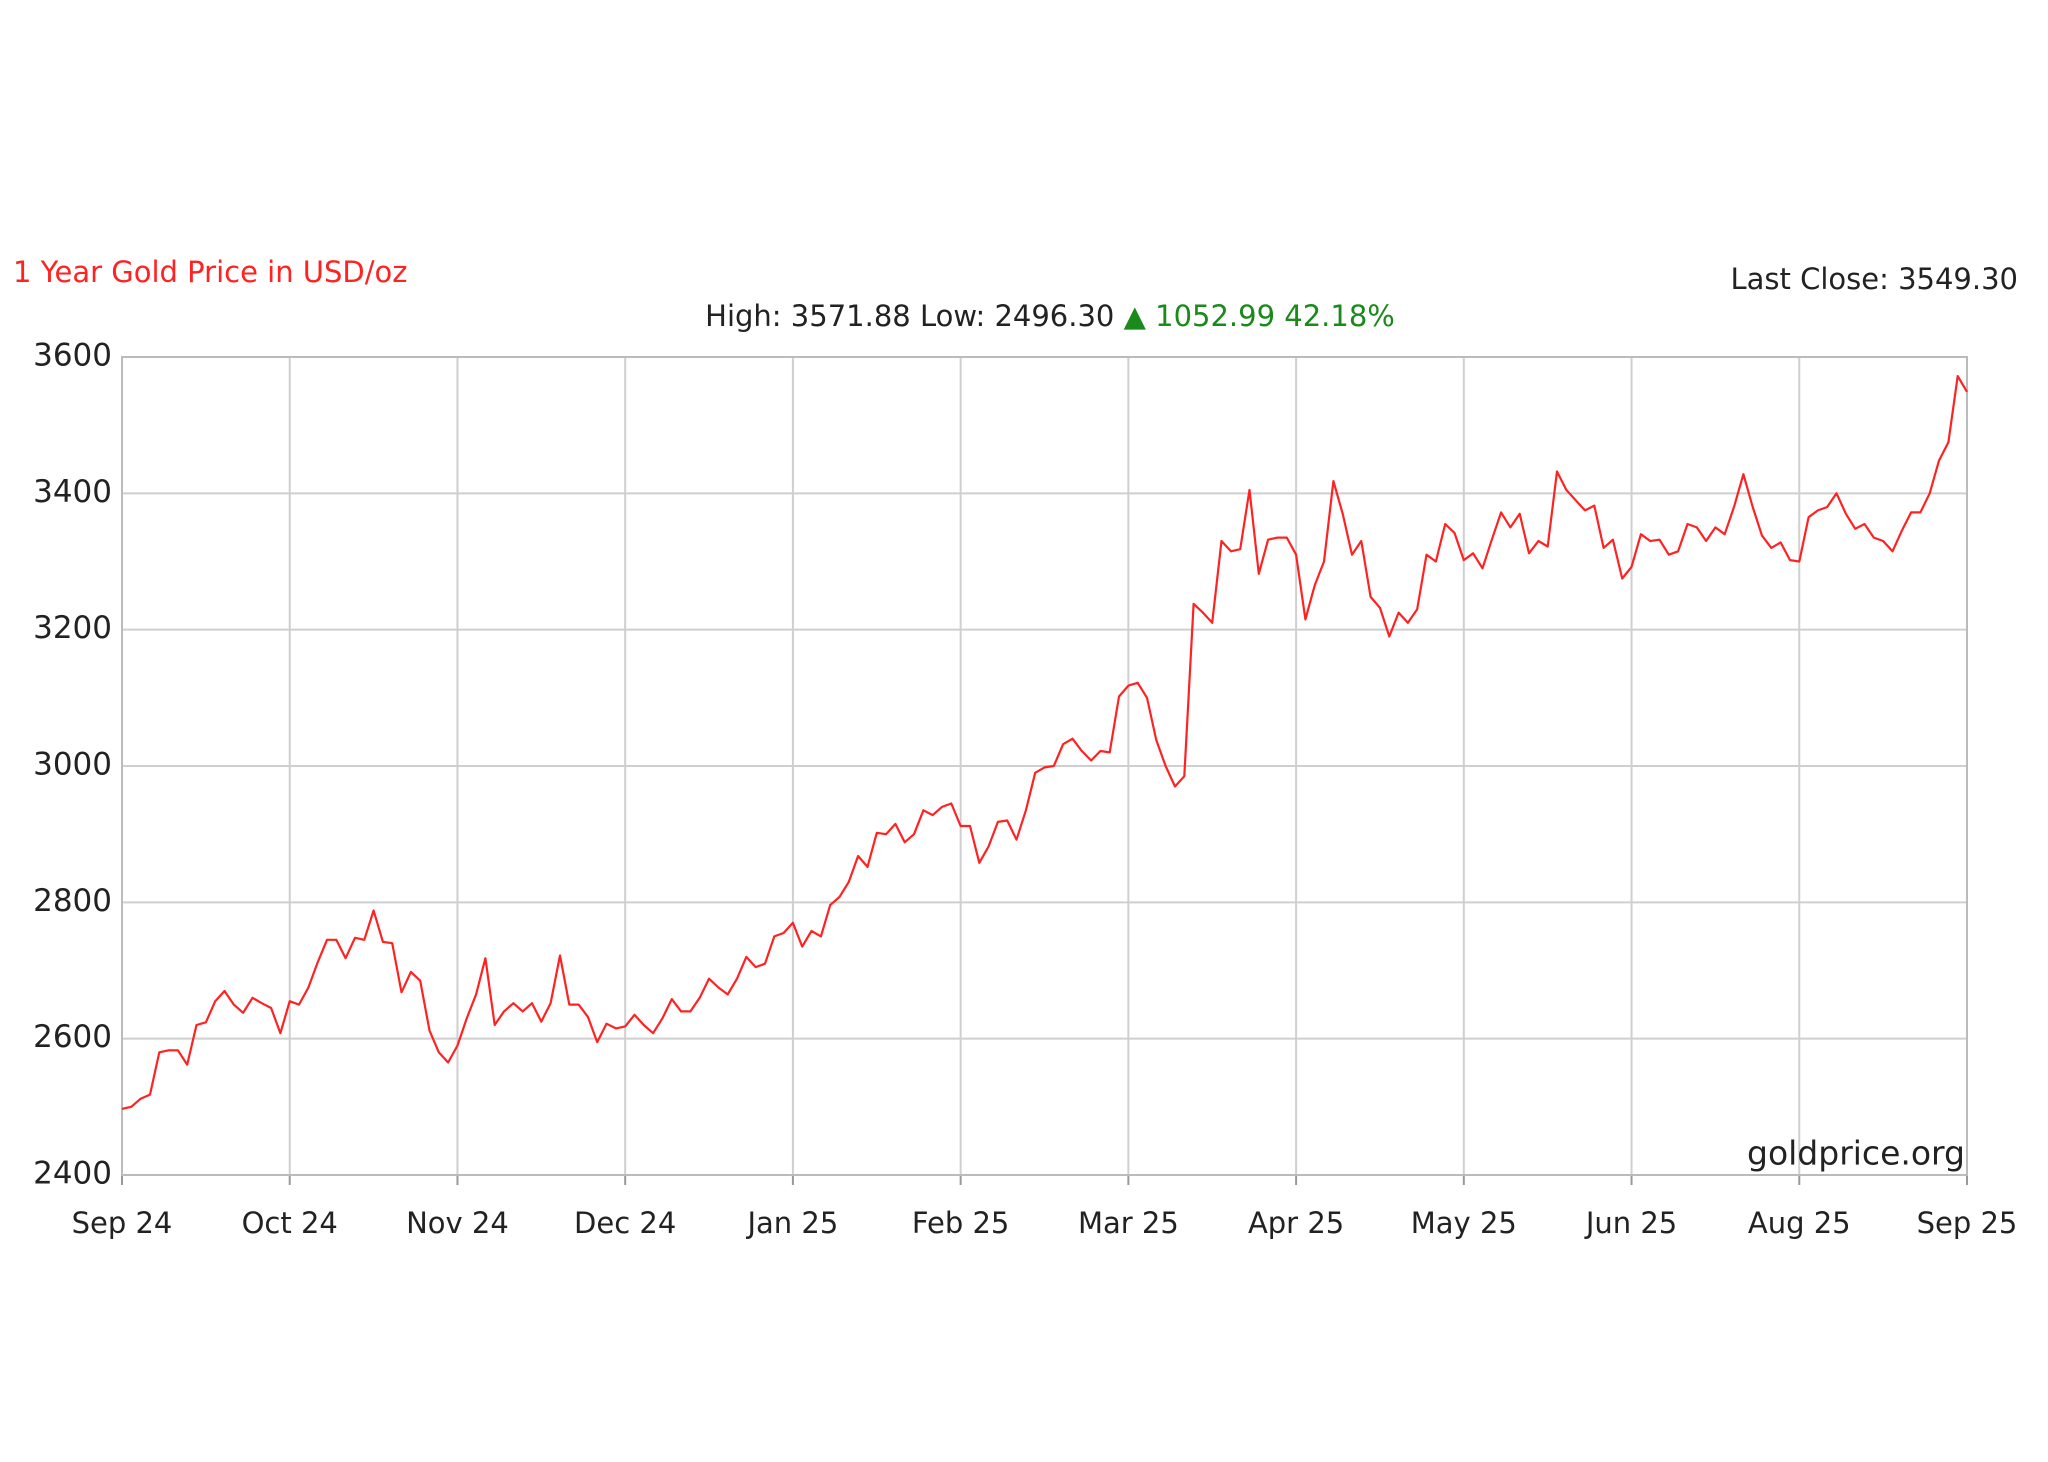  Describe the element at coordinates (122, 1223) in the screenshot. I see `x-tick-label: Sep 24` at that location.